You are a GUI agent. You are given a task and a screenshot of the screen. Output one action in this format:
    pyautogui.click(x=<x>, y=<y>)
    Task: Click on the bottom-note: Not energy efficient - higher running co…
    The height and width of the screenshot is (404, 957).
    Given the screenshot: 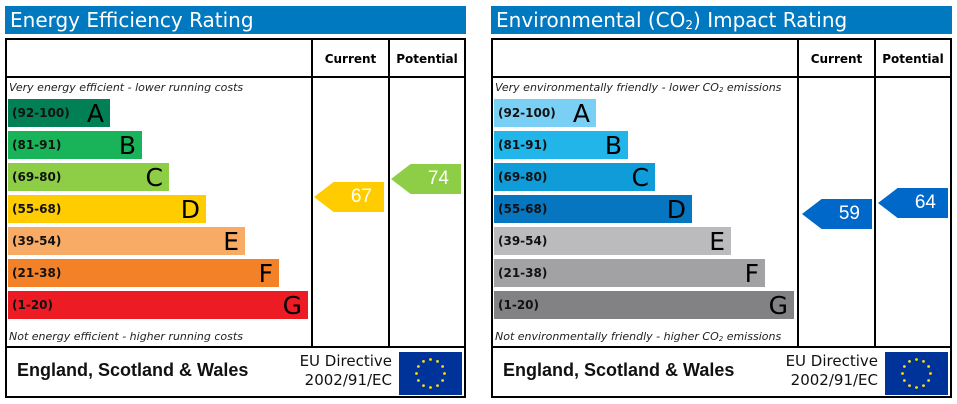 What is the action you would take?
    pyautogui.click(x=126, y=336)
    